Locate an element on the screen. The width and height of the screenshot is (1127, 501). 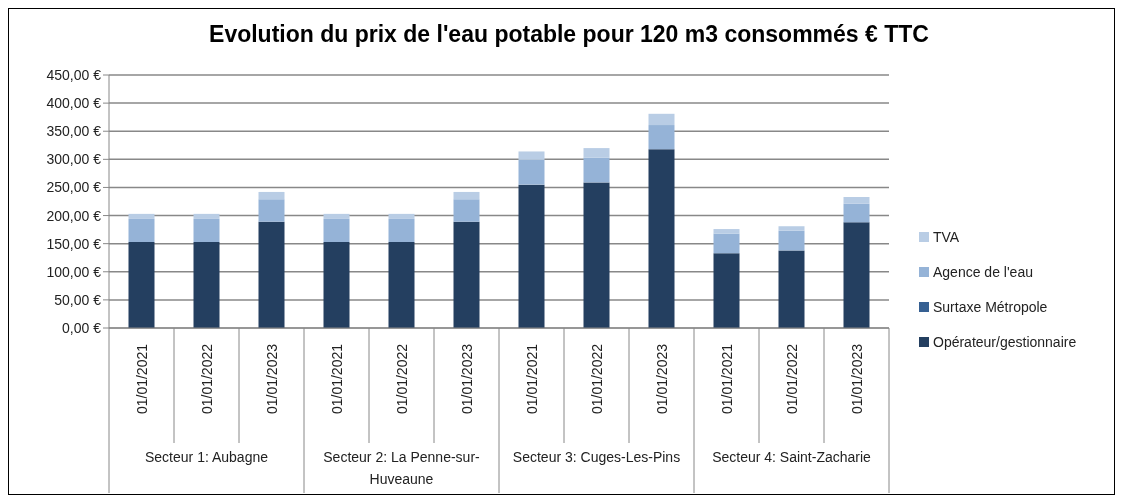
y-tick-label: 50,00 € is located at coordinates (78, 299).